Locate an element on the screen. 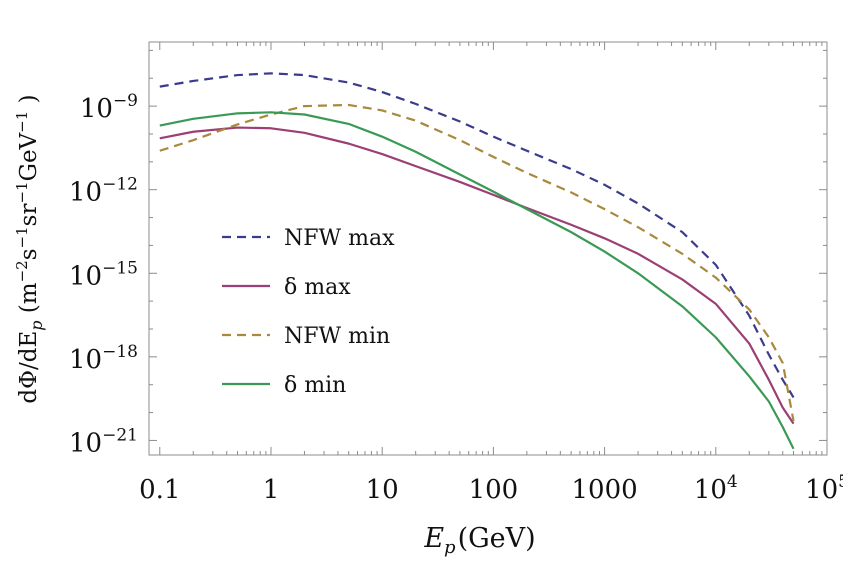 The height and width of the screenshot is (564, 843). legend-label: NFW min is located at coordinates (337, 336).